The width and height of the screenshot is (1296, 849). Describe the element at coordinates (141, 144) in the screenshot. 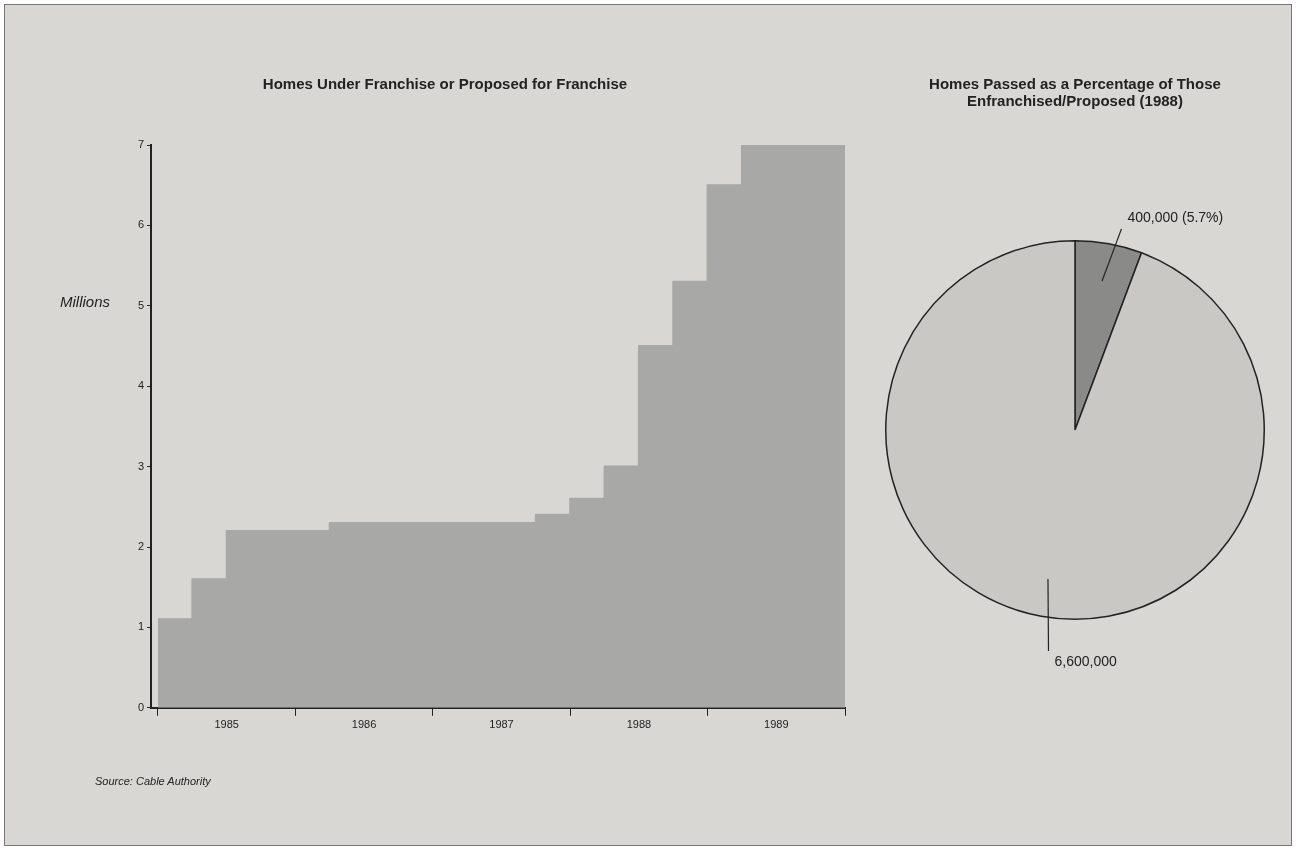

I see `y-tick-label: 7` at that location.